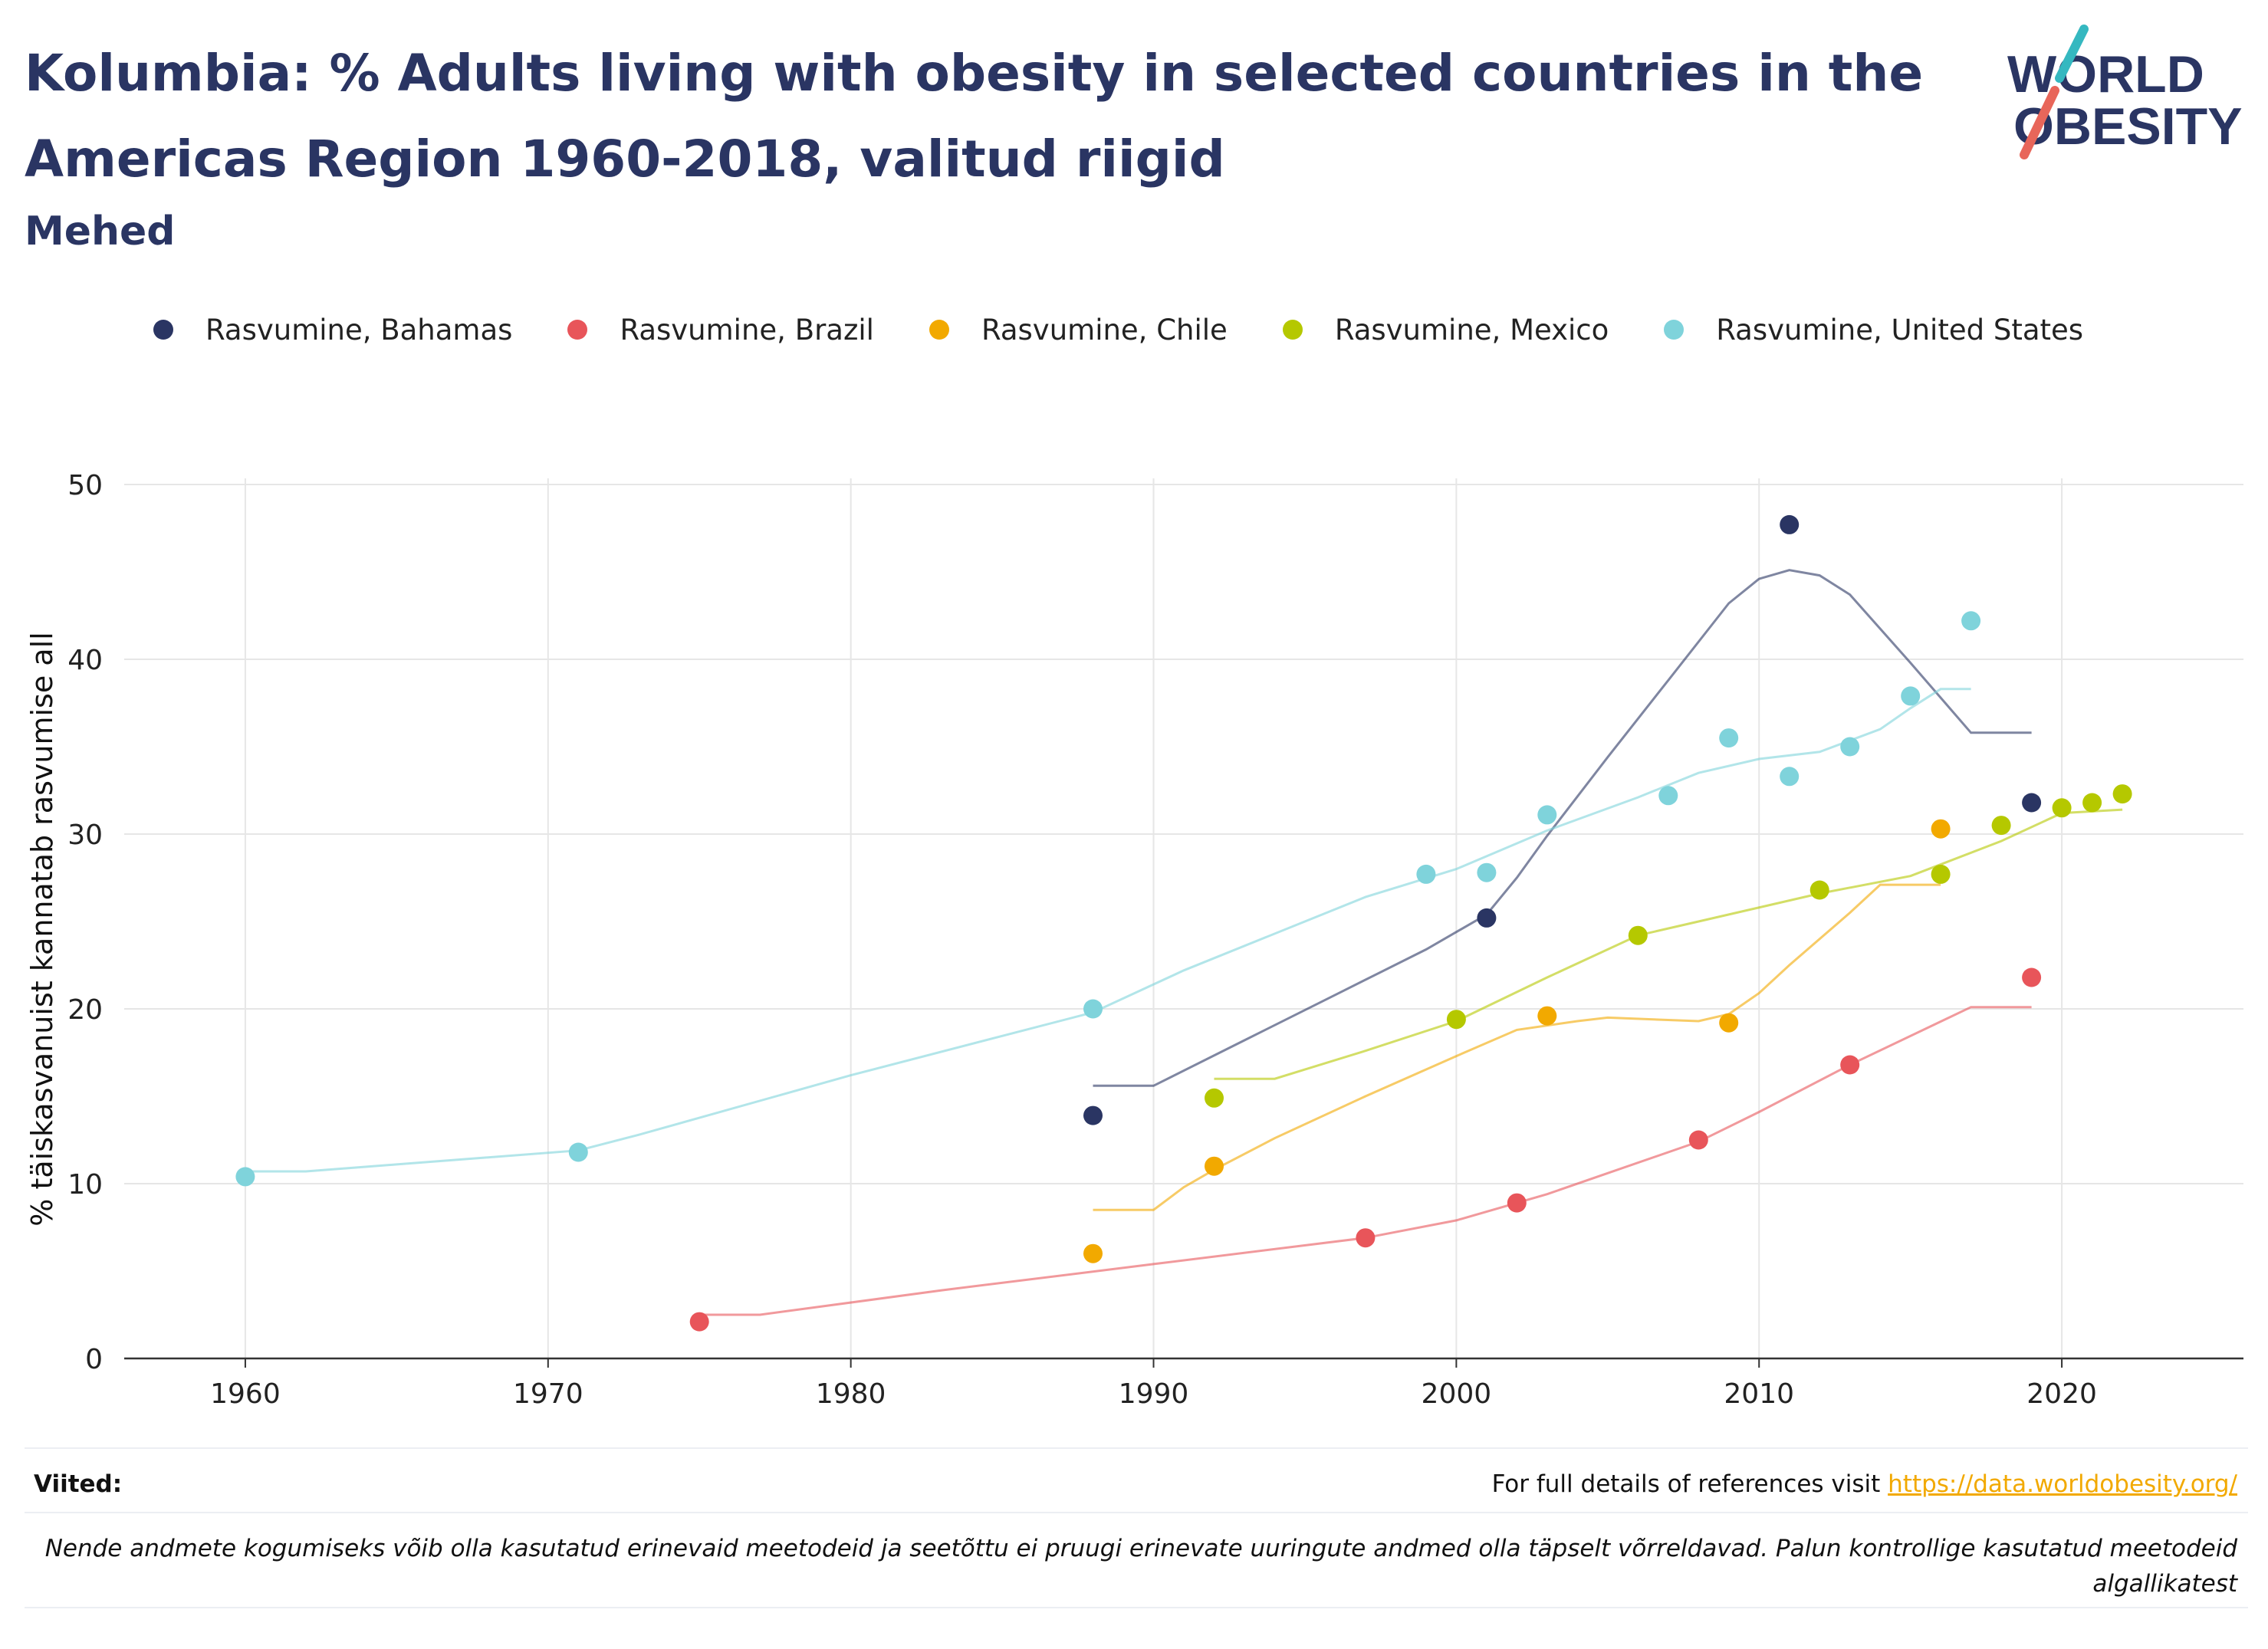  What do you see at coordinates (548, 1394) in the screenshot?
I see `x-tick-label: 1970` at bounding box center [548, 1394].